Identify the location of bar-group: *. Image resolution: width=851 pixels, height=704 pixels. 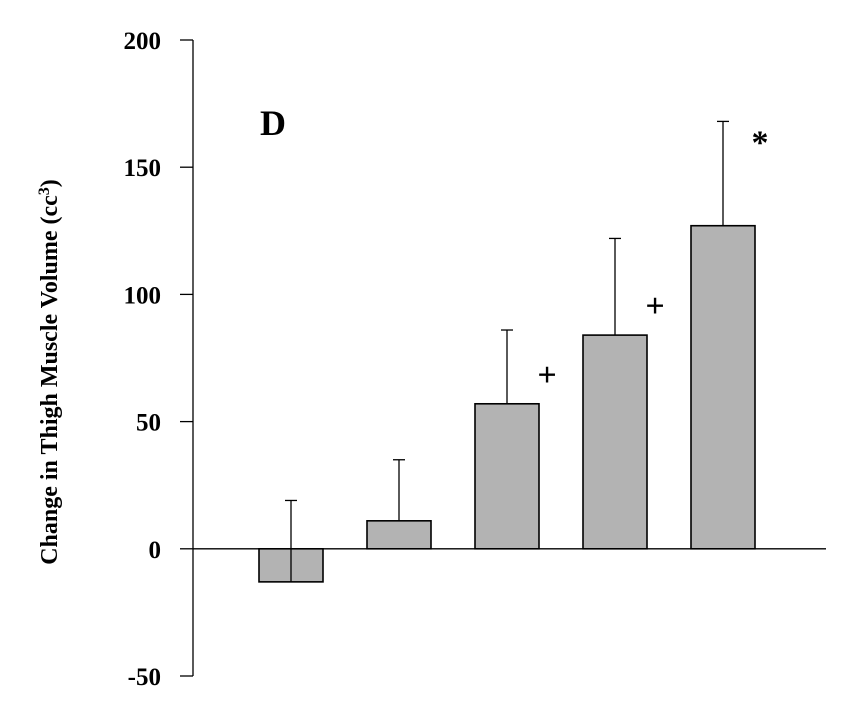
(729, 335).